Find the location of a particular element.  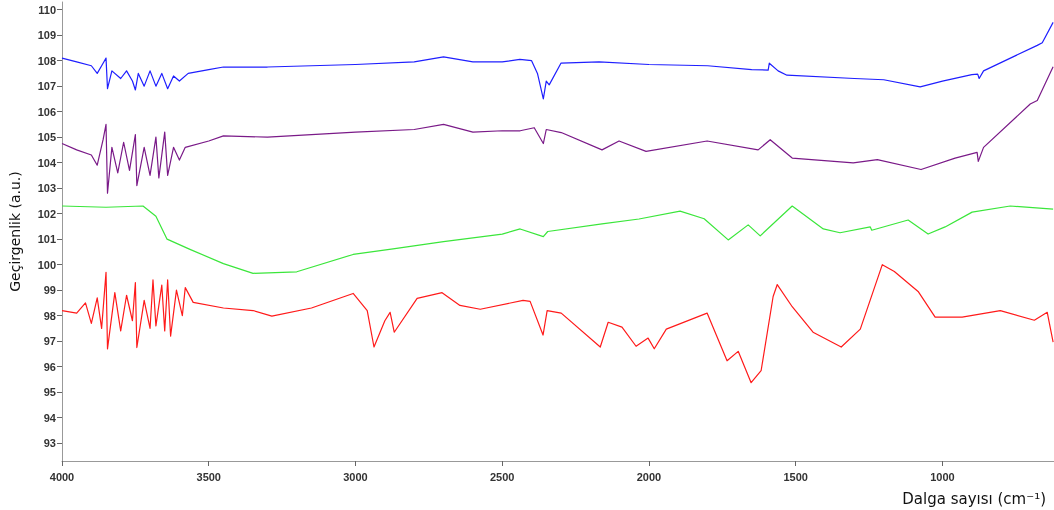

y-axis-title: Geçirgenlik (a.u.) is located at coordinates (15, 231).